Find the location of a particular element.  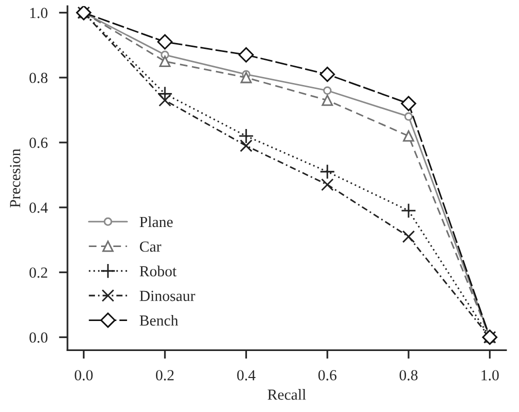

legend-label: Bench is located at coordinates (159, 320).